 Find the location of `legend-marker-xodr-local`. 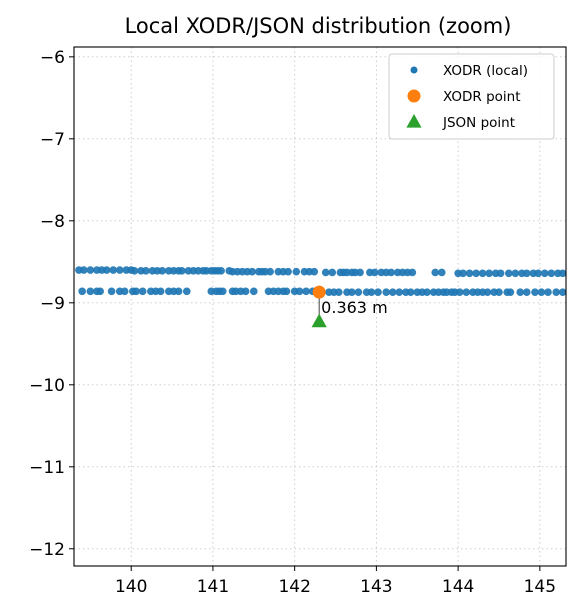

legend-marker-xodr-local is located at coordinates (414, 70).